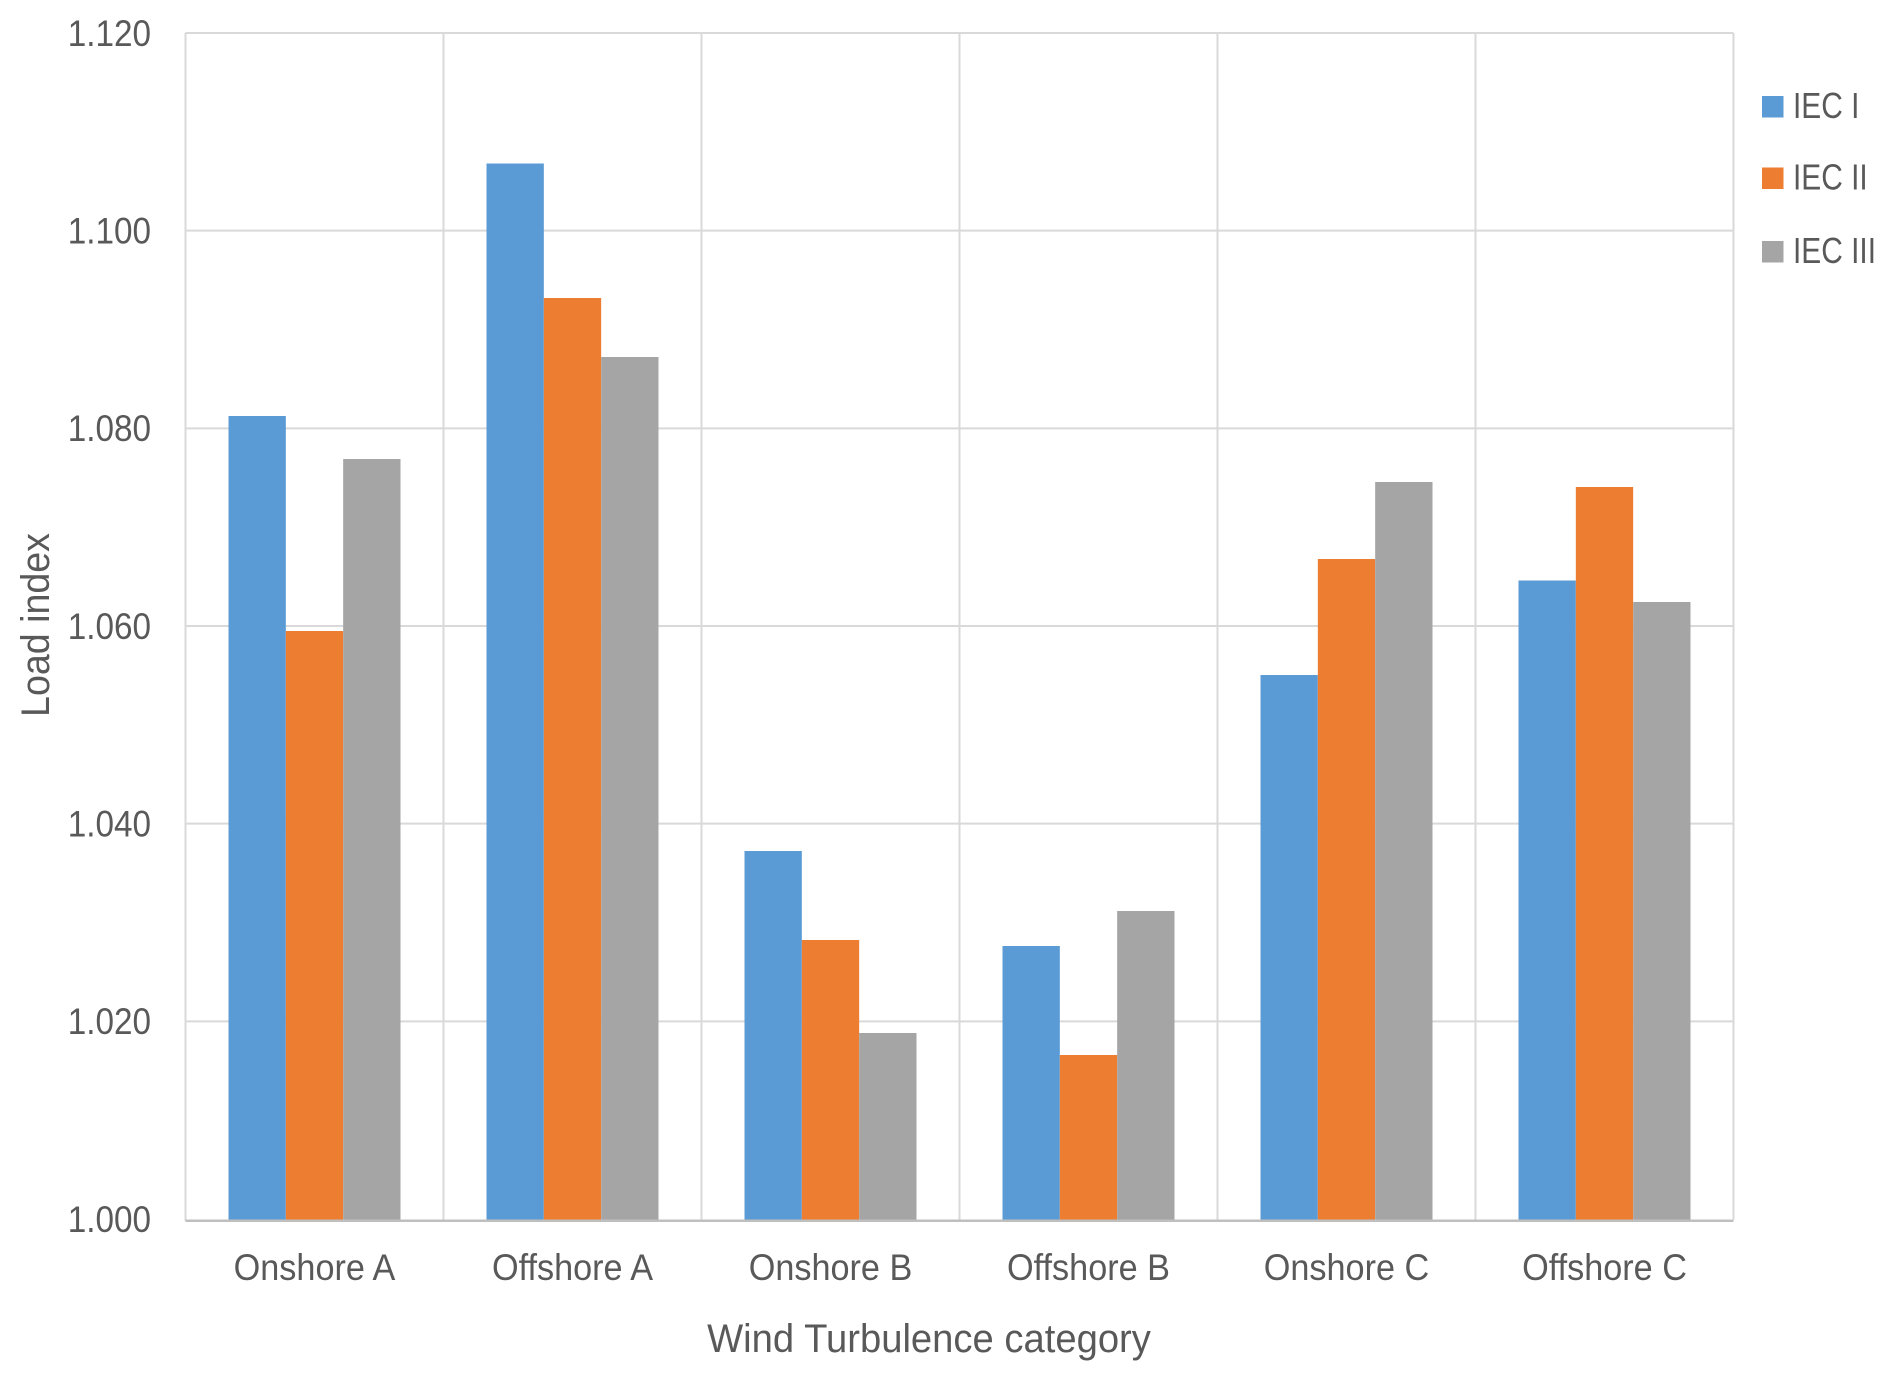 The image size is (1892, 1379). What do you see at coordinates (109, 626) in the screenshot?
I see `svg-text: 1.060` at bounding box center [109, 626].